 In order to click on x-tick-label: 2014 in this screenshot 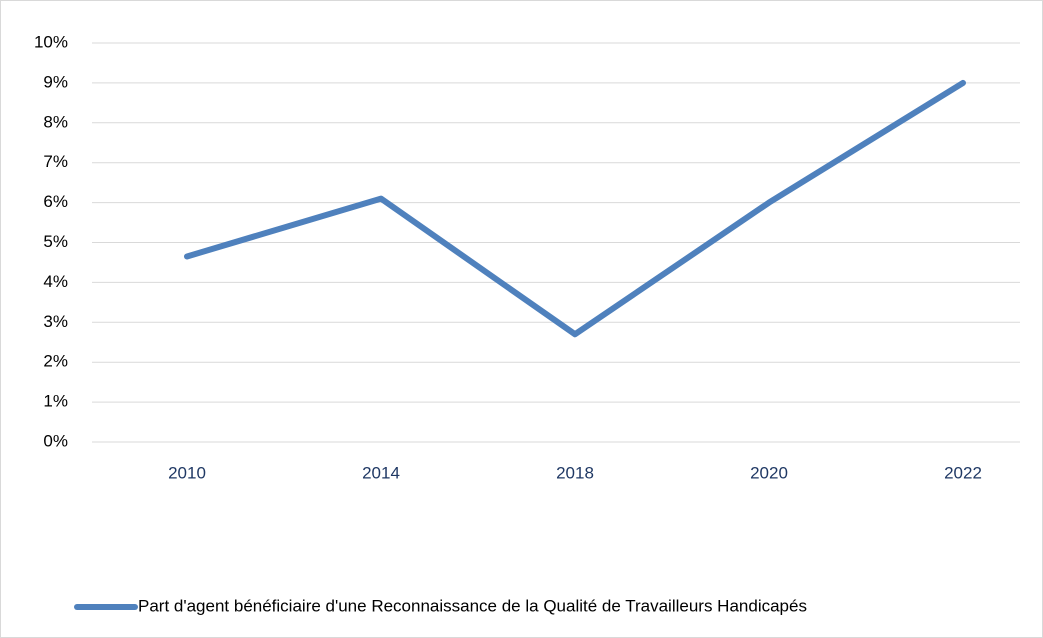, I will do `click(381, 472)`.